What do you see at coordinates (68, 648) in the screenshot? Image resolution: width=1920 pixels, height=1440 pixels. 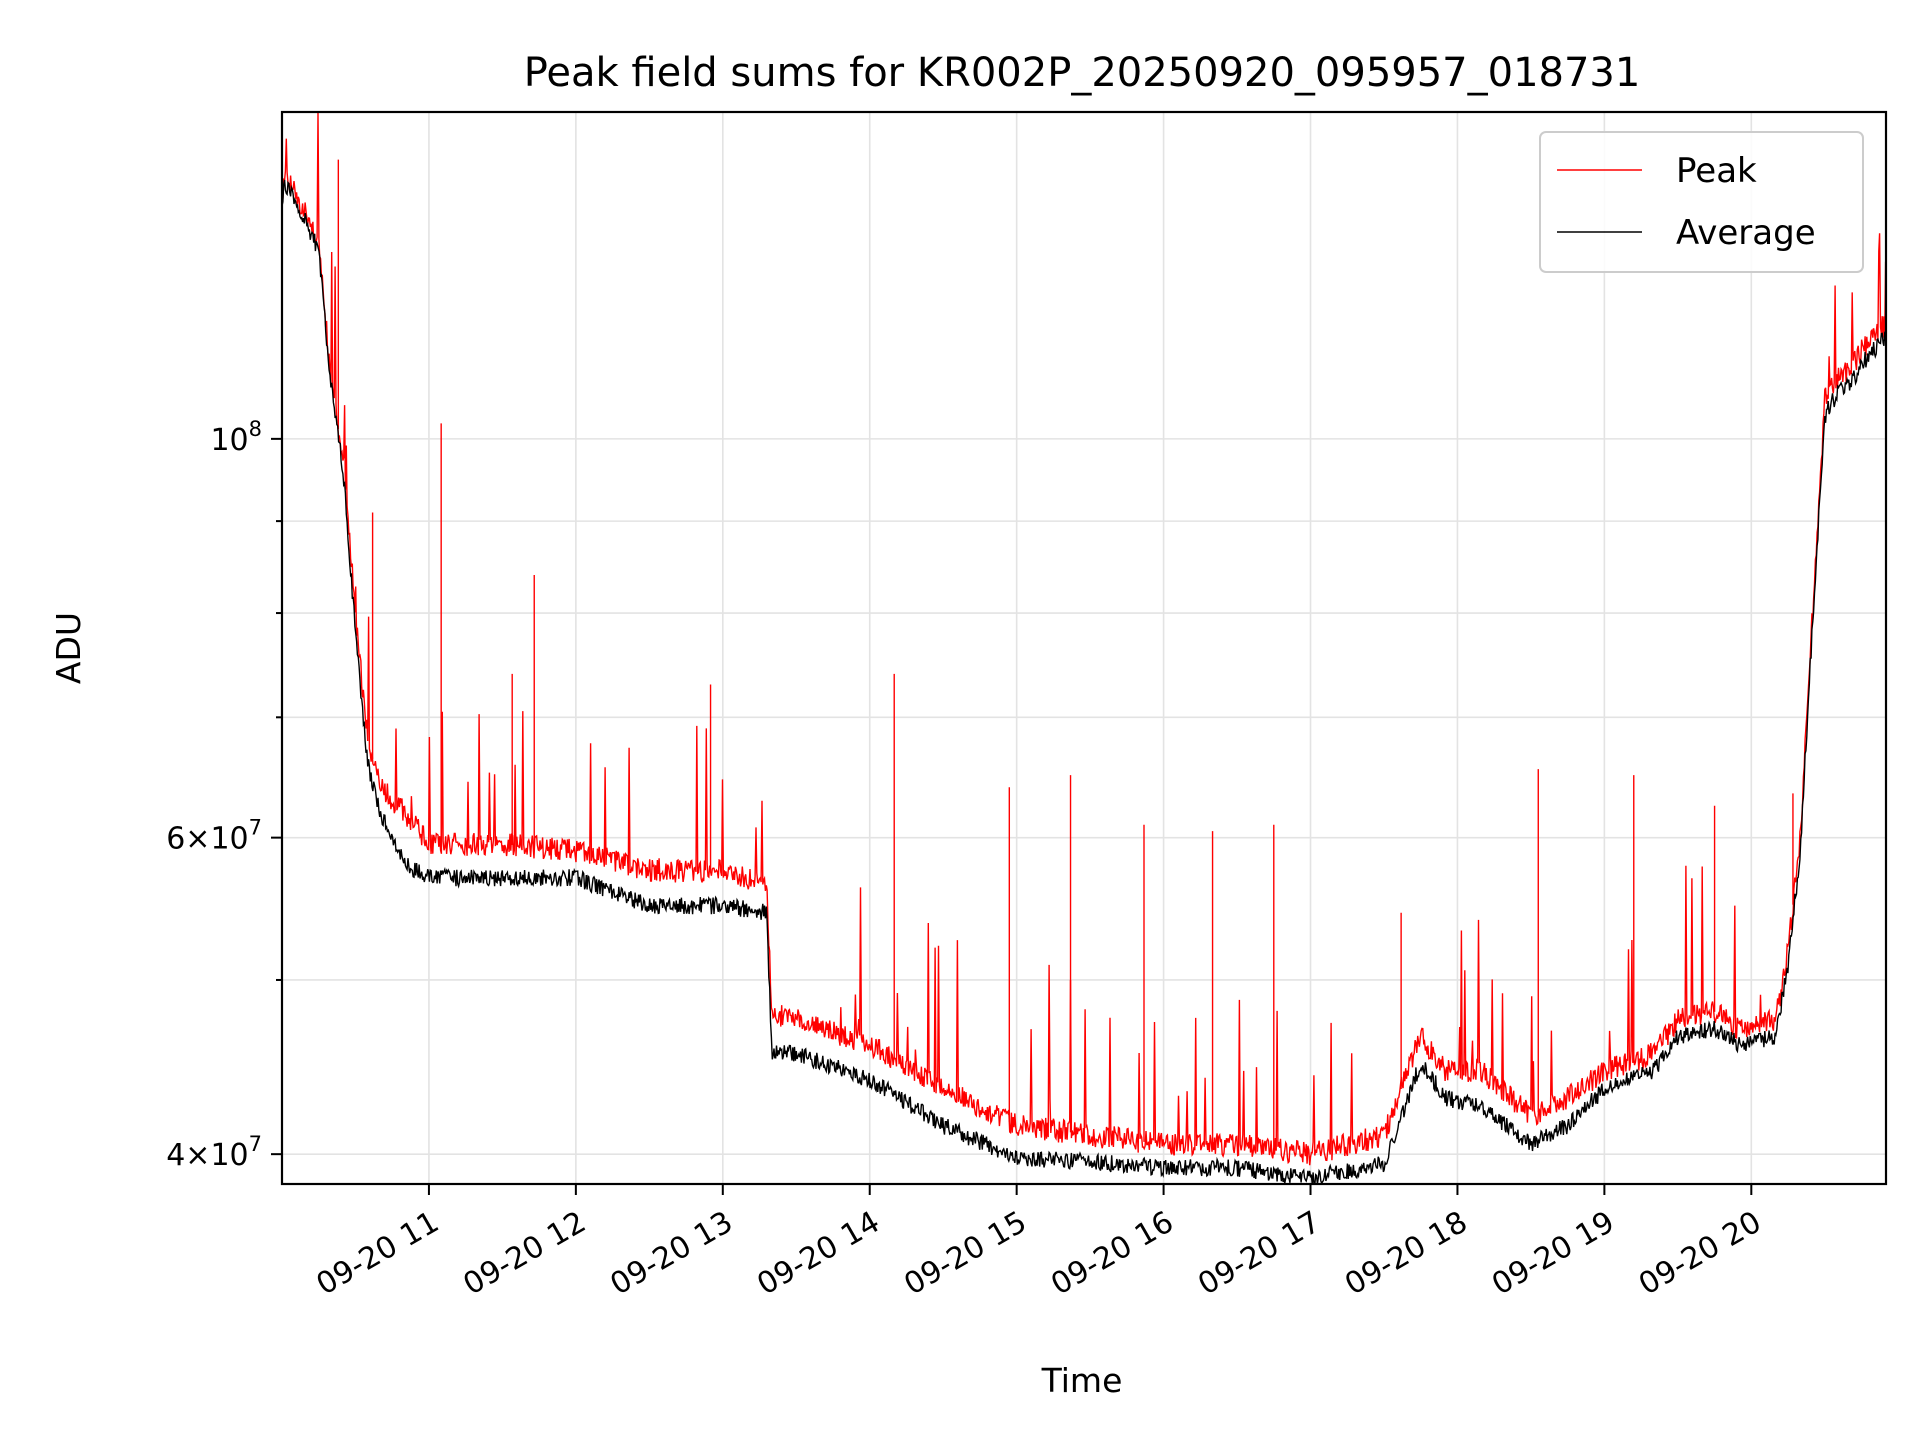 I see `y-axis-label: ADU` at bounding box center [68, 648].